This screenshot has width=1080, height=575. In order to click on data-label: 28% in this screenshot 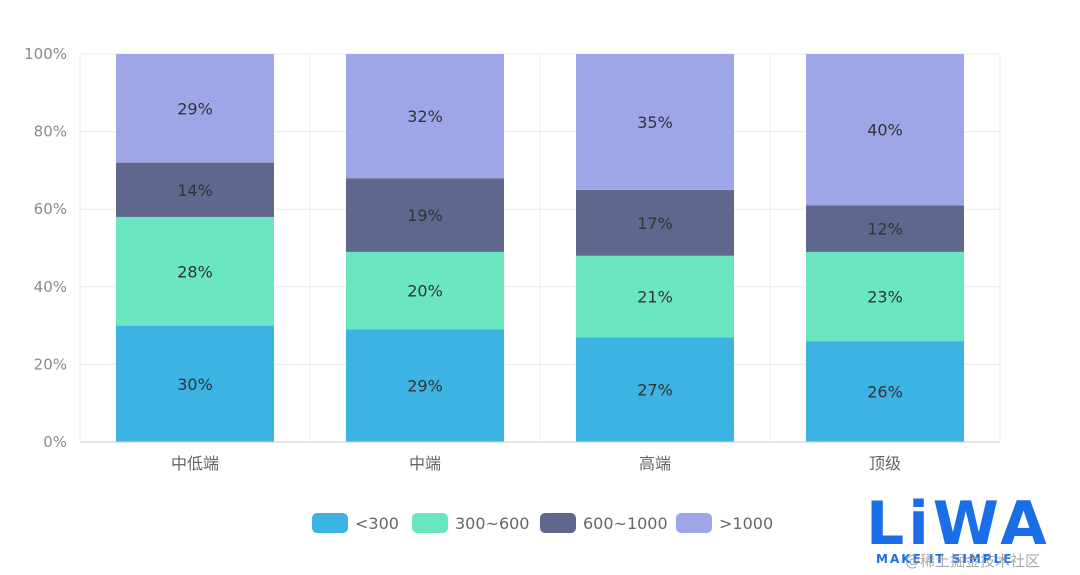, I will do `click(195, 271)`.